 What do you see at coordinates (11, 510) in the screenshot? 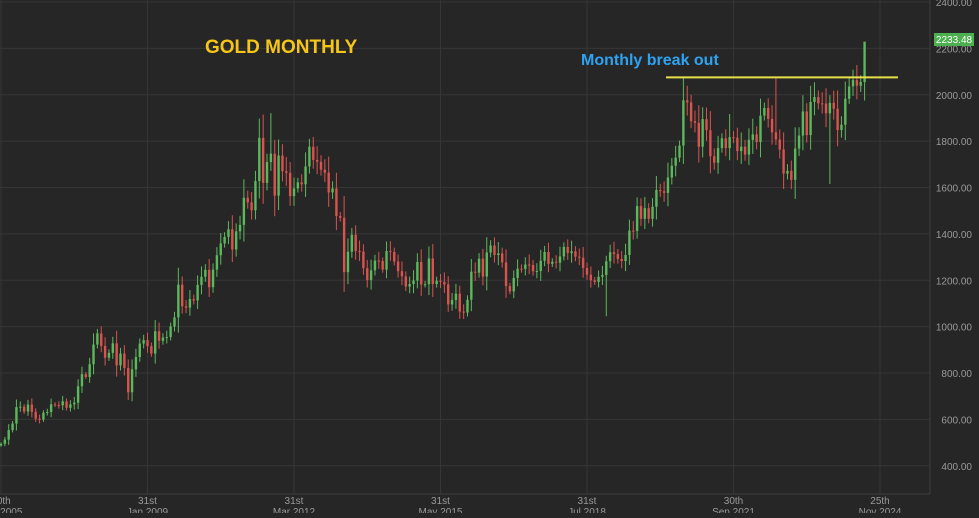
I see `x-tick-label-month: Nov 2005` at bounding box center [11, 510].